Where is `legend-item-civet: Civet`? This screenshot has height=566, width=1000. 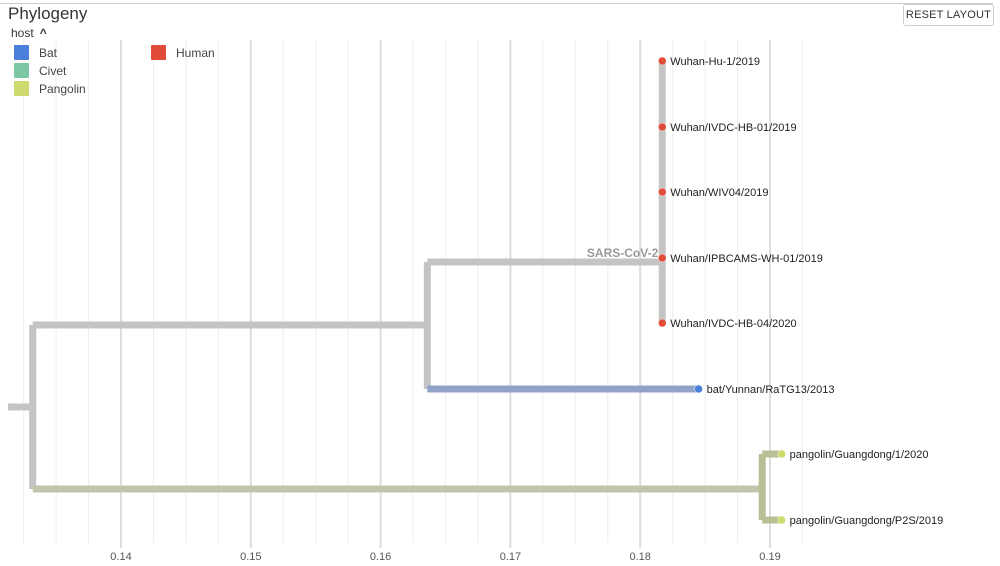
legend-item-civet: Civet is located at coordinates (40, 70).